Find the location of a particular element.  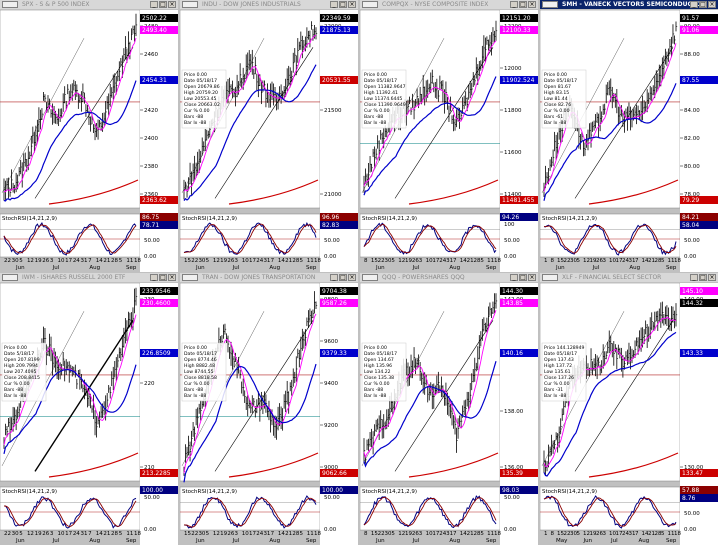

price-label-badge: 79.29 is located at coordinates (699, 200).